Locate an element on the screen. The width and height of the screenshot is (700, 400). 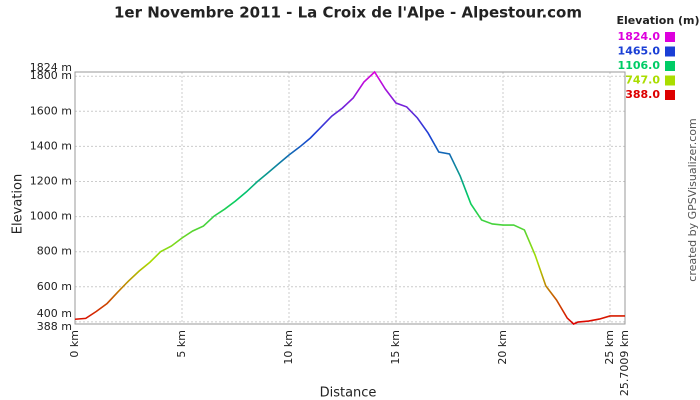
legend-value: 1106.0 is located at coordinates (639, 65).